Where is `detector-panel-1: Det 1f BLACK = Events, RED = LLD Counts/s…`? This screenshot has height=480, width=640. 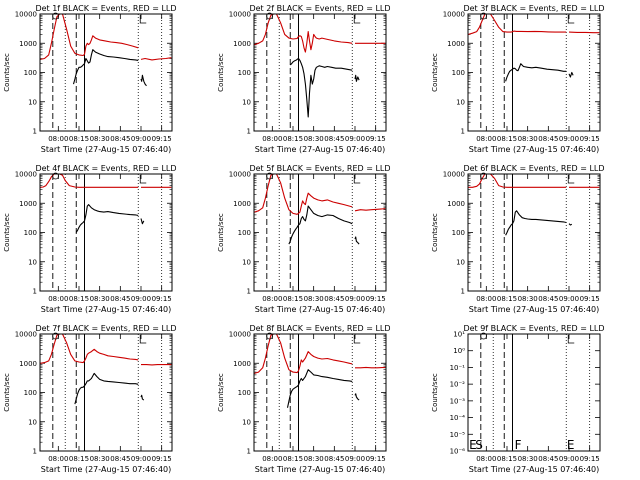
detector-panel-1: Det 1f BLACK = Events, RED = LLD Counts/s… is located at coordinates (90, 79).